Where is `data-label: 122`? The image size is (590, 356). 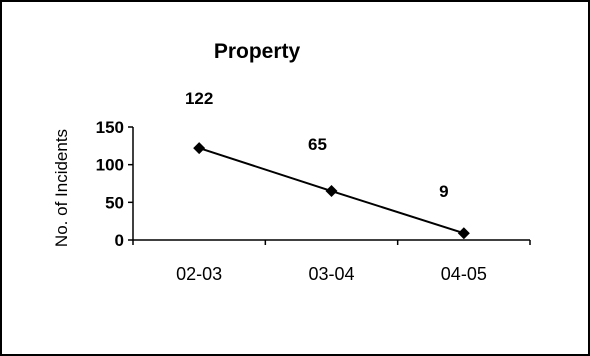 data-label: 122 is located at coordinates (199, 98).